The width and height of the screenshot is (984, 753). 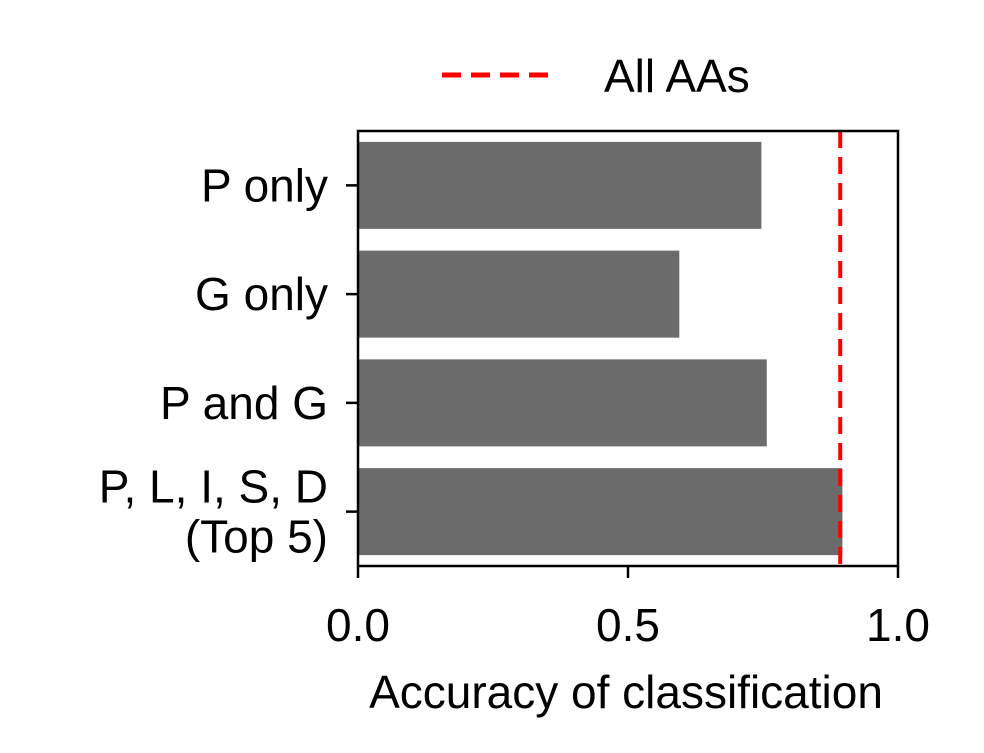 What do you see at coordinates (244, 403) in the screenshot?
I see `y-tick-label-2: P and G` at bounding box center [244, 403].